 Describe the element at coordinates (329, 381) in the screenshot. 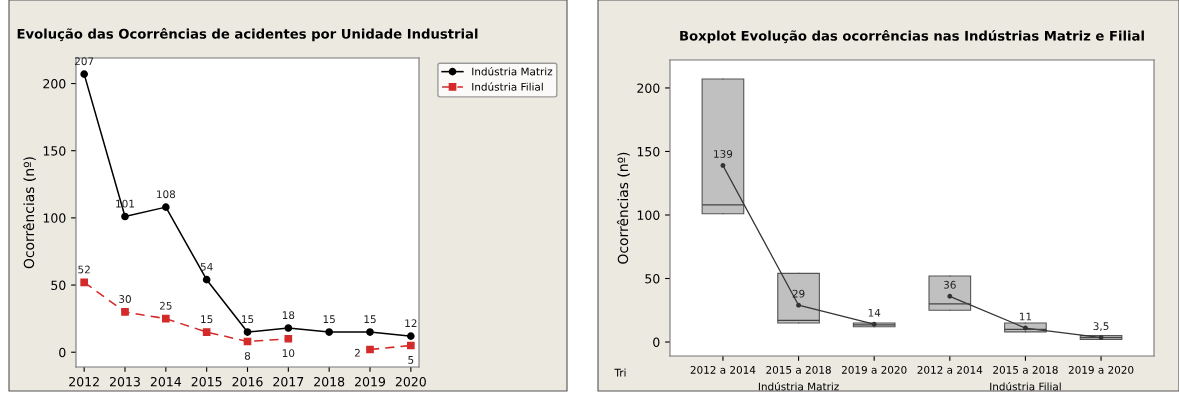

I see `x-tick-label: 2018` at that location.